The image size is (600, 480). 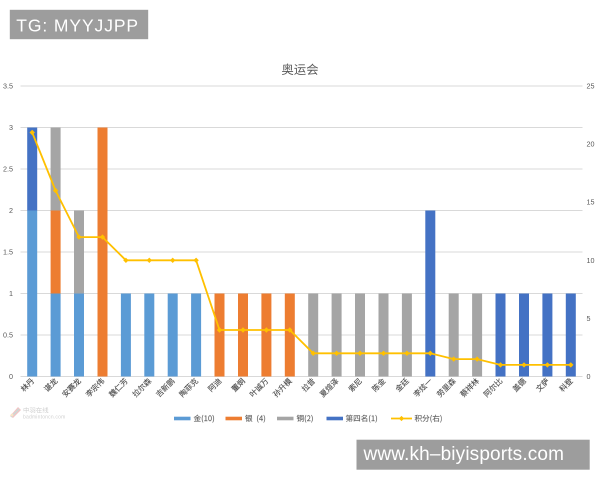 I want to click on svg-text: 2.5, so click(x=8, y=169).